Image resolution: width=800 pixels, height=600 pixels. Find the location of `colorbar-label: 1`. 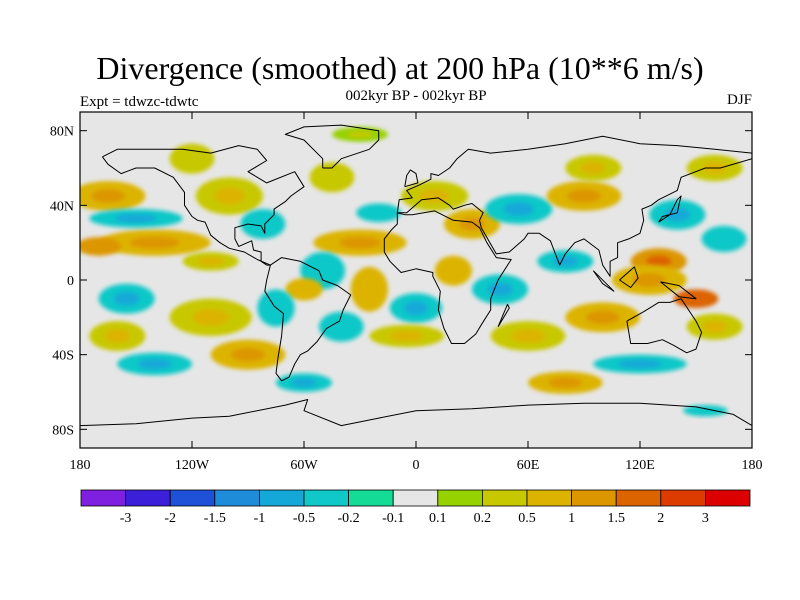

colorbar-label: 1 is located at coordinates (571, 518).